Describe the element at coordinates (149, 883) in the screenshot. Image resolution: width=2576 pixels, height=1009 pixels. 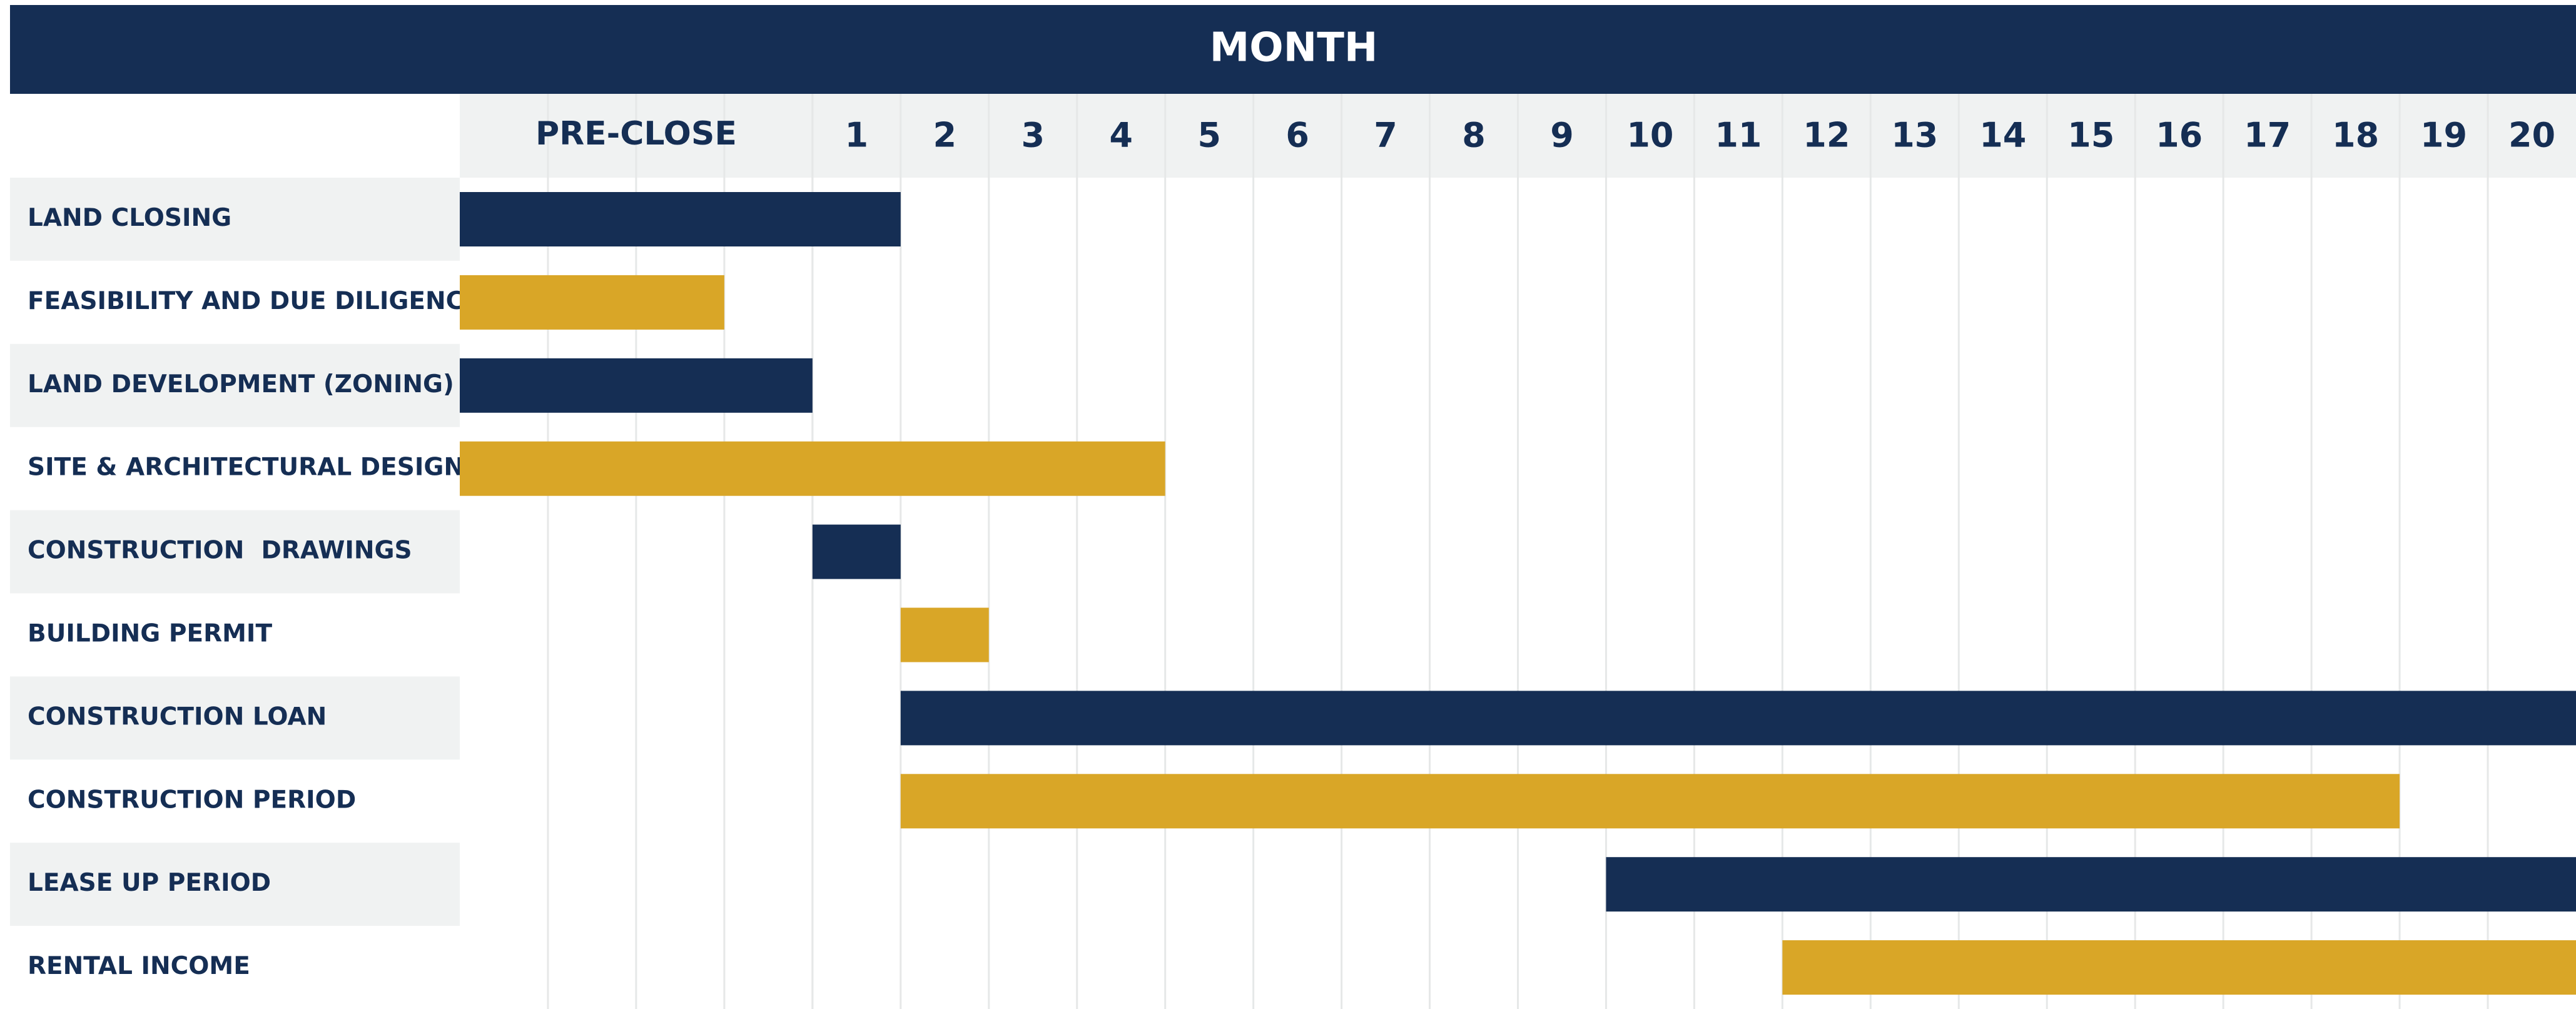
I see `task-label: LEASE UP PERIOD` at that location.